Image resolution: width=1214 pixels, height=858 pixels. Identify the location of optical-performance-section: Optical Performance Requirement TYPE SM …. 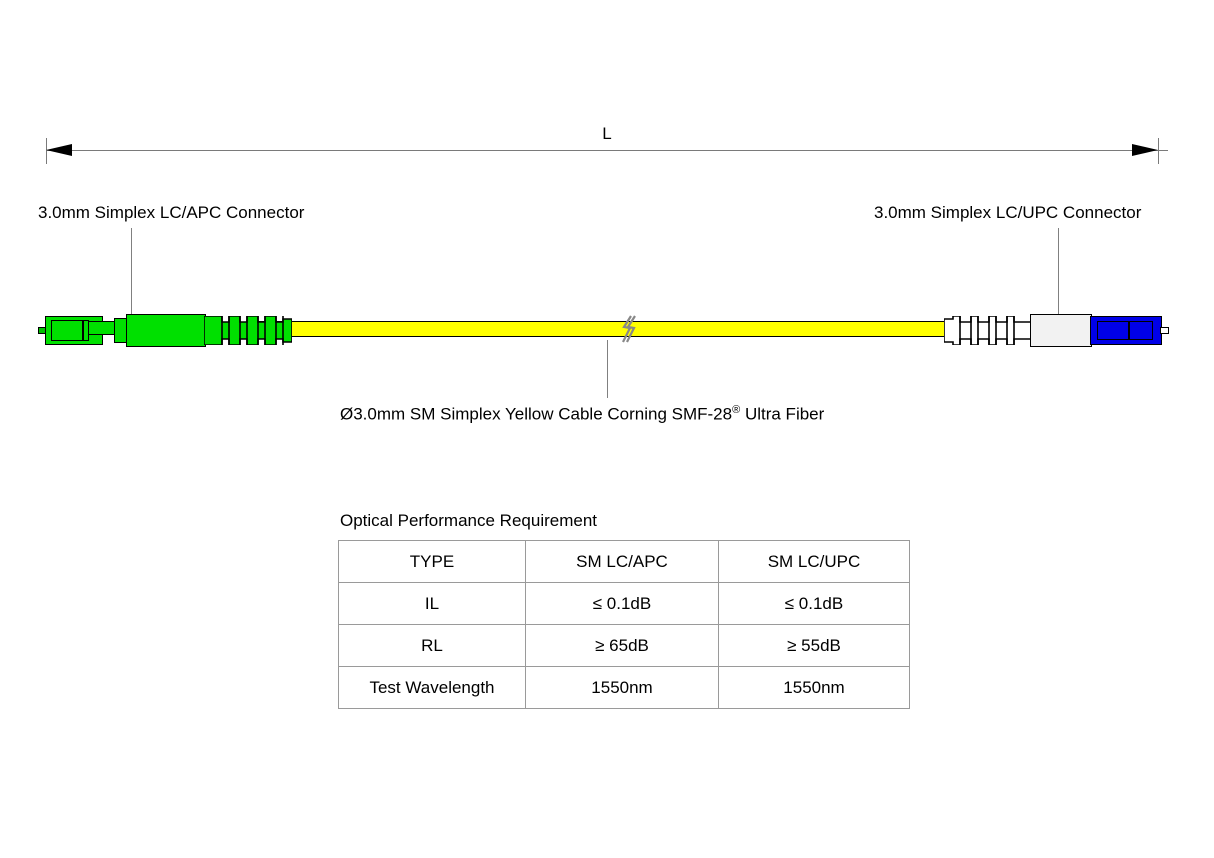
(624, 609).